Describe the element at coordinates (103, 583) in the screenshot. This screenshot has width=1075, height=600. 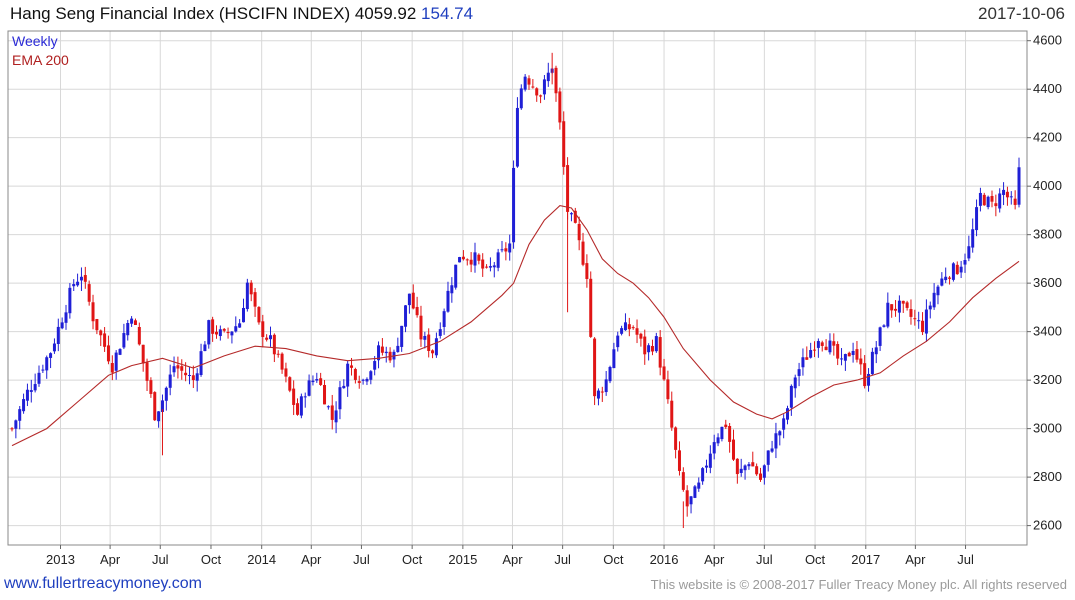
I see `site-link: www.fullertreacymoney.com` at that location.